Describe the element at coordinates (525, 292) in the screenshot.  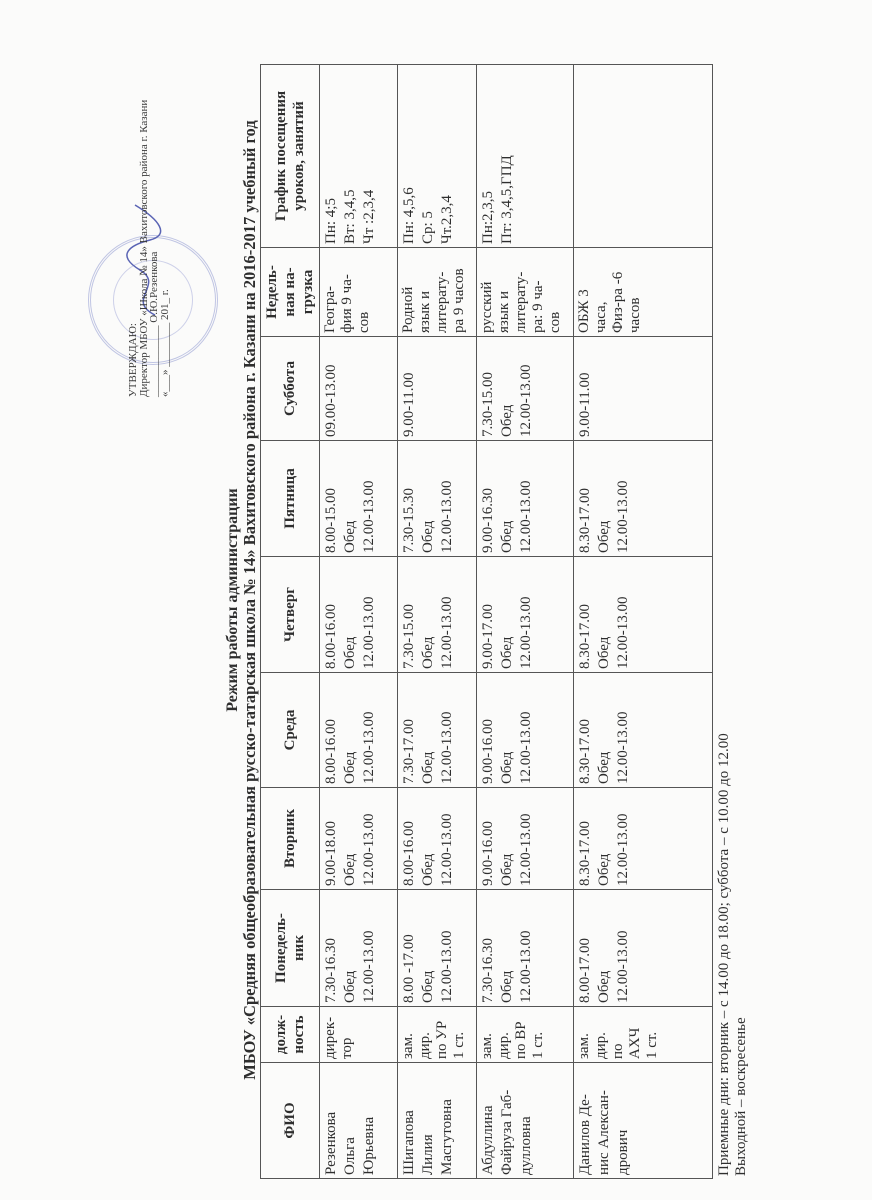
I see `cell-weekly-load: русский язык и литерату- ра: 9 ча- сов` at that location.